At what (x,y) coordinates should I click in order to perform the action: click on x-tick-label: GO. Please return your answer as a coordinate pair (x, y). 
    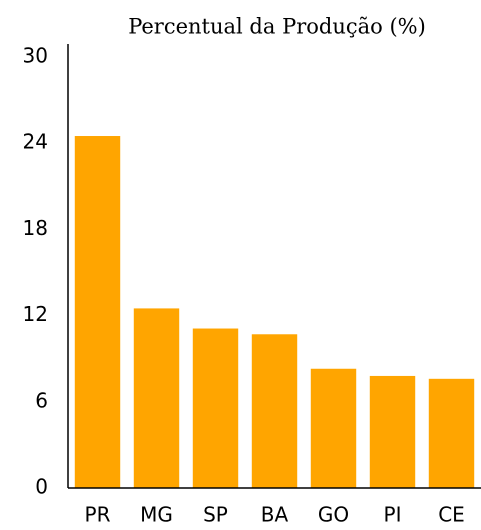
    Looking at the image, I should click on (333, 515).